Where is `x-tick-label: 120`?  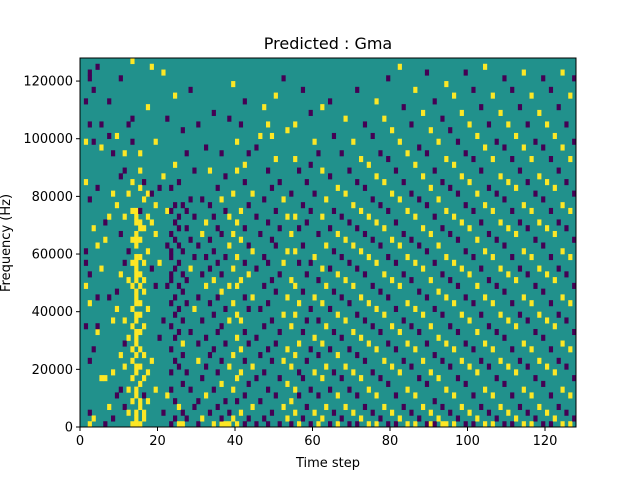
x-tick-label: 120 is located at coordinates (545, 441).